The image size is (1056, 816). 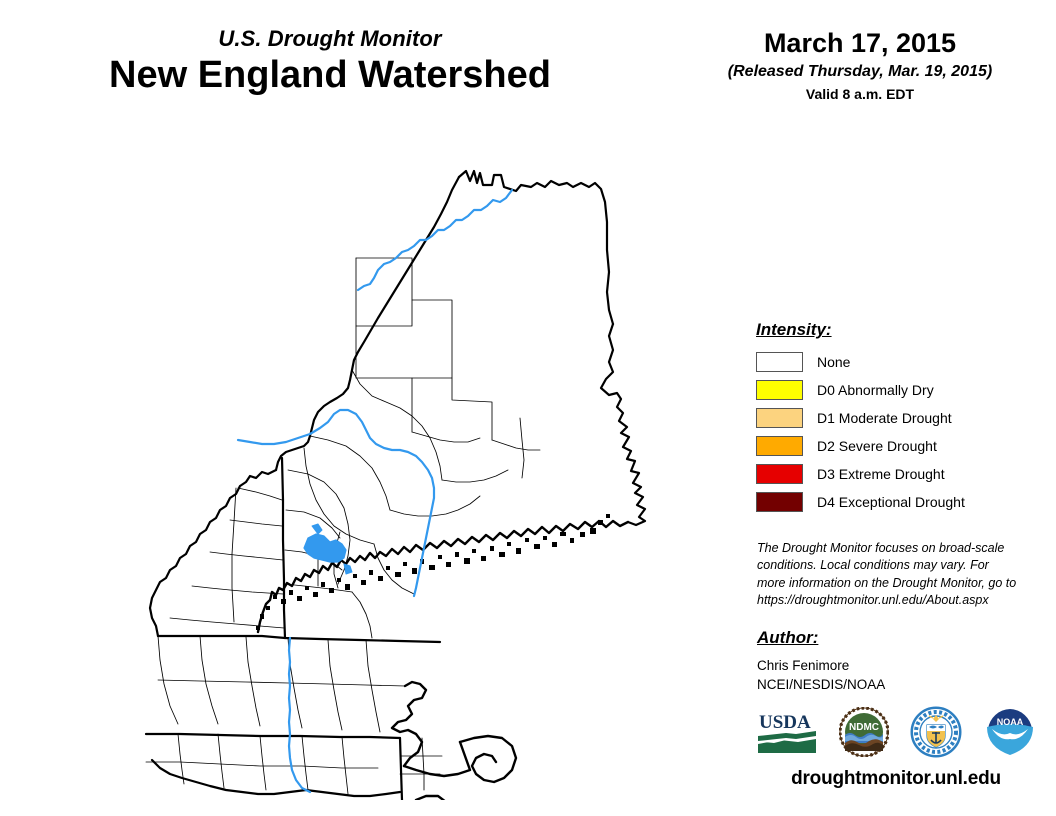 What do you see at coordinates (881, 474) in the screenshot?
I see `legend-label-d3: D3 Extreme Drought` at bounding box center [881, 474].